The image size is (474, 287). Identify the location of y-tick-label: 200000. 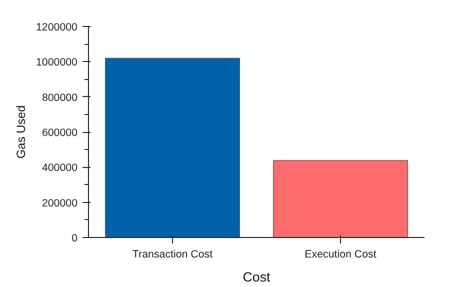
(60, 203).